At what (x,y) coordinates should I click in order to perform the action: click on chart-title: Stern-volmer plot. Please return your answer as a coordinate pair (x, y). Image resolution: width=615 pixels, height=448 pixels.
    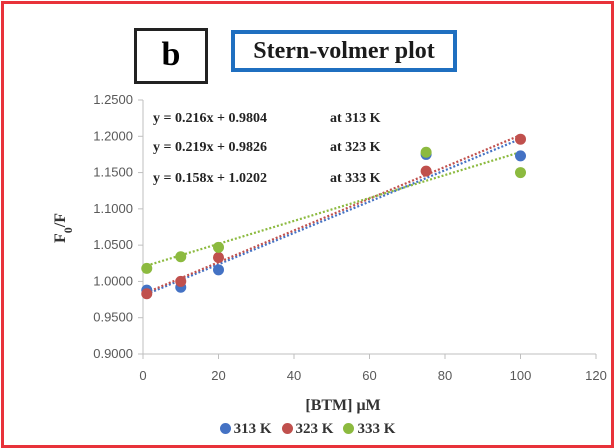
    Looking at the image, I should click on (344, 51).